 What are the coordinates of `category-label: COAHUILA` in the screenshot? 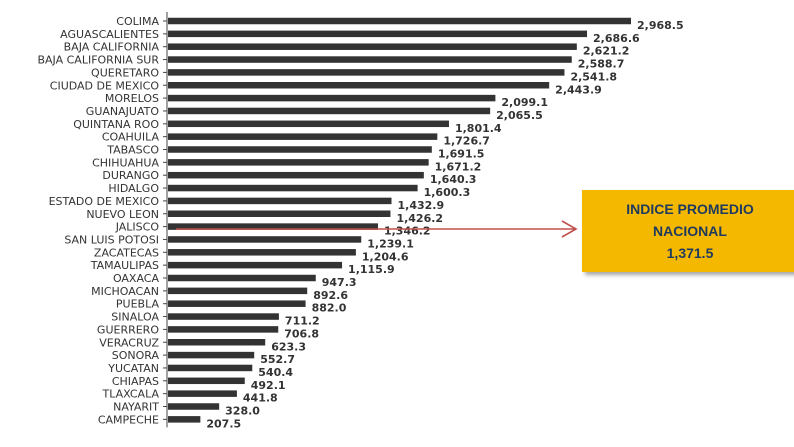 It's located at (131, 137).